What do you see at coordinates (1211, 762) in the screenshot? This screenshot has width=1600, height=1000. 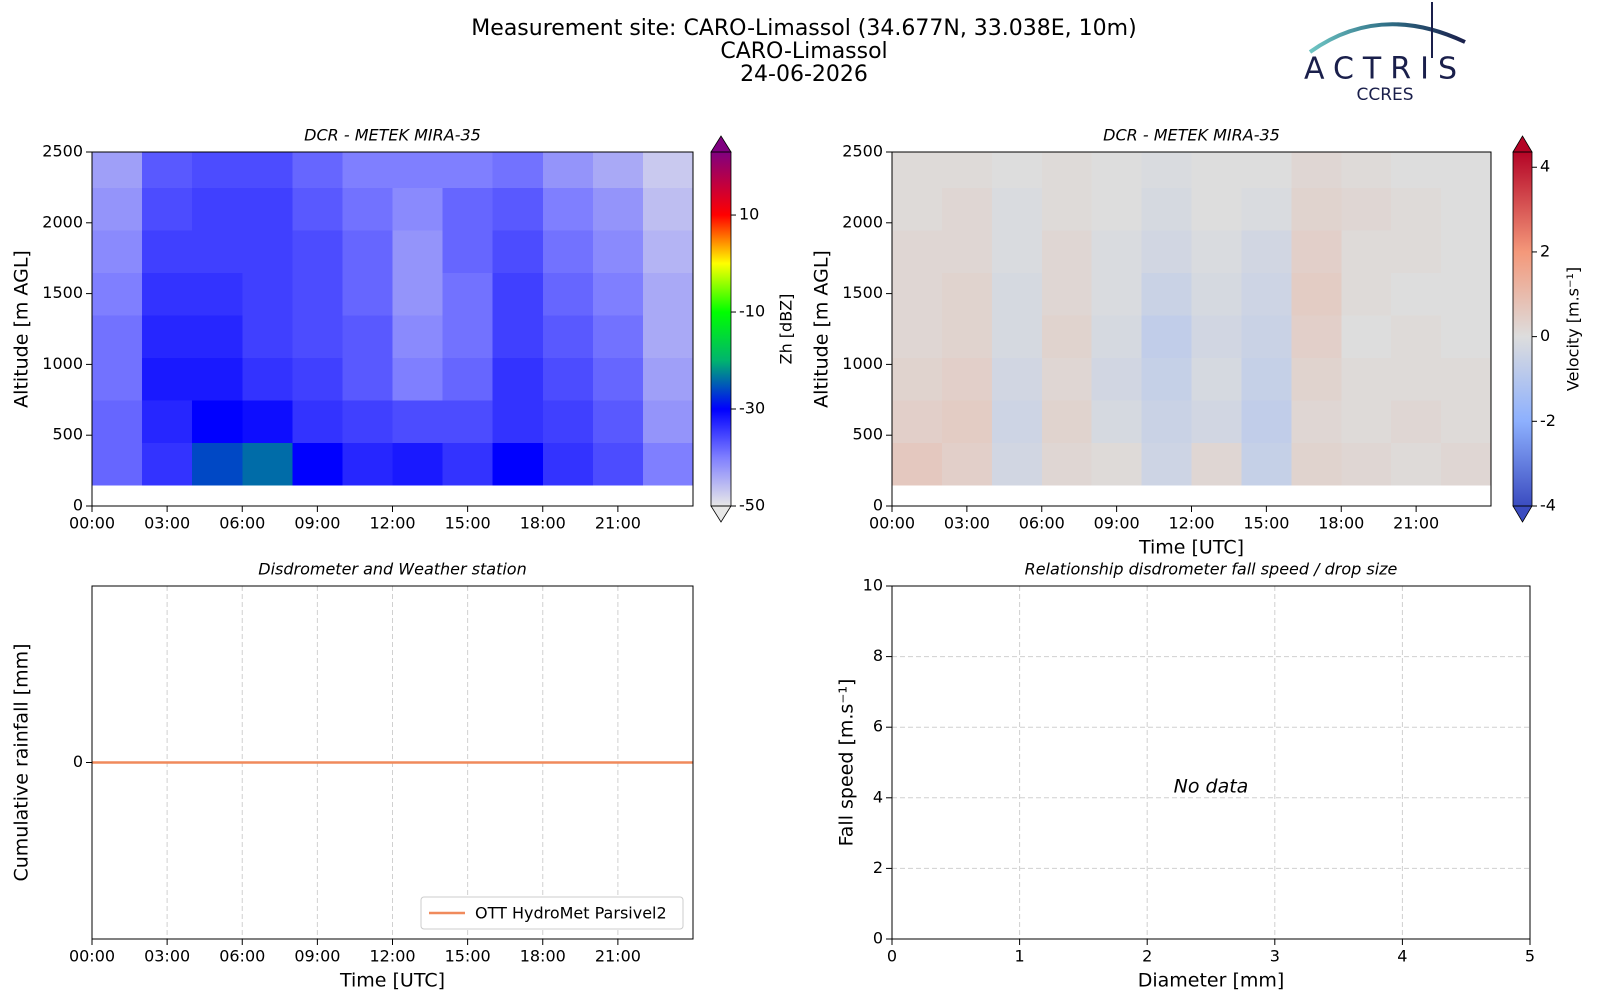 I see `axes-frame` at bounding box center [1211, 762].